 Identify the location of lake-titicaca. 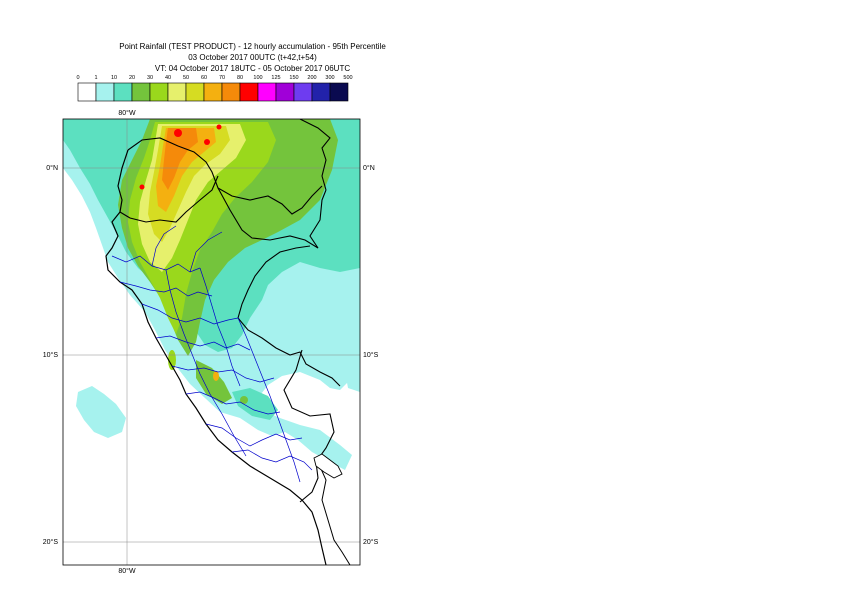
(328, 466).